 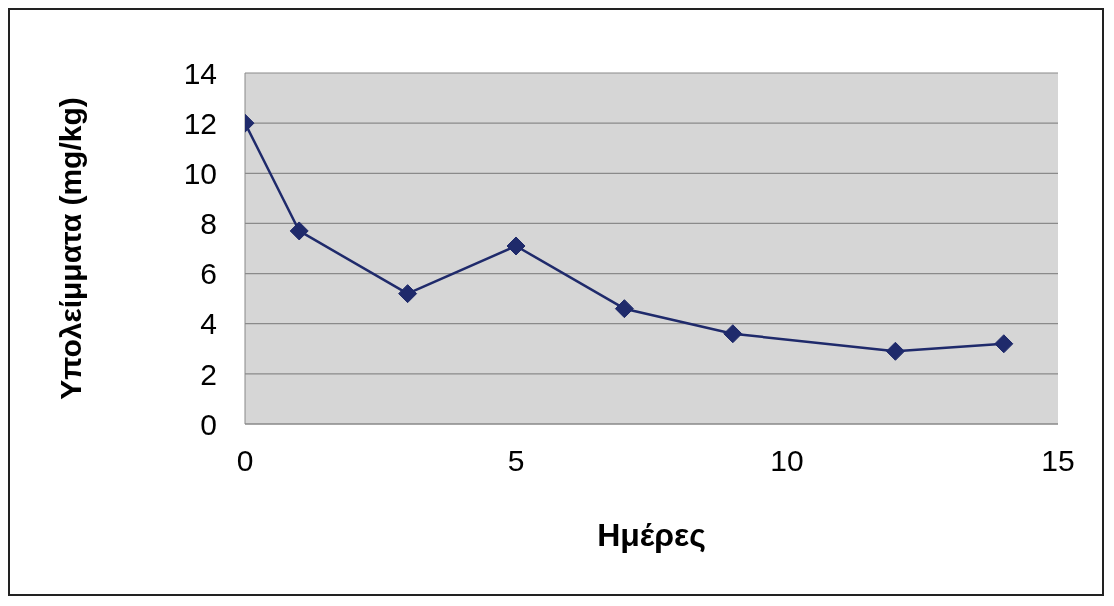 What do you see at coordinates (208, 324) in the screenshot?
I see `y-tick-label: 4` at bounding box center [208, 324].